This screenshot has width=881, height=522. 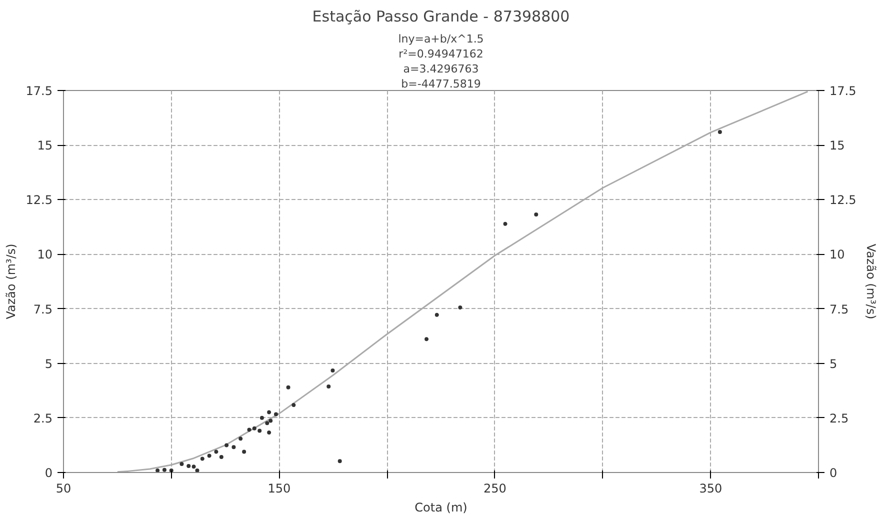 What do you see at coordinates (39, 200) in the screenshot?
I see `y-tick-label: 12.5` at bounding box center [39, 200].